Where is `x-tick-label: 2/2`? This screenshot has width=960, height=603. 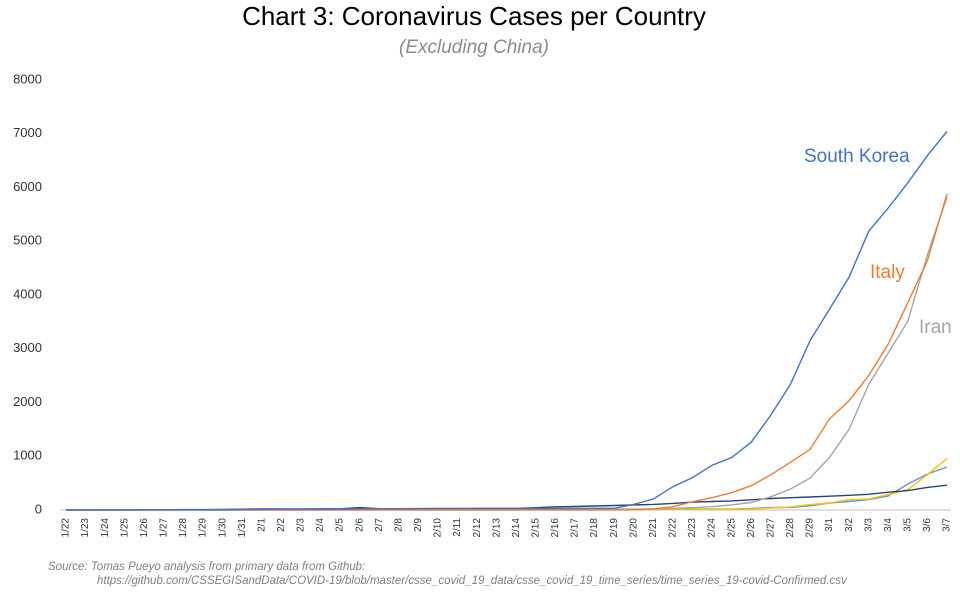 x-tick-label: 2/2 is located at coordinates (281, 525).